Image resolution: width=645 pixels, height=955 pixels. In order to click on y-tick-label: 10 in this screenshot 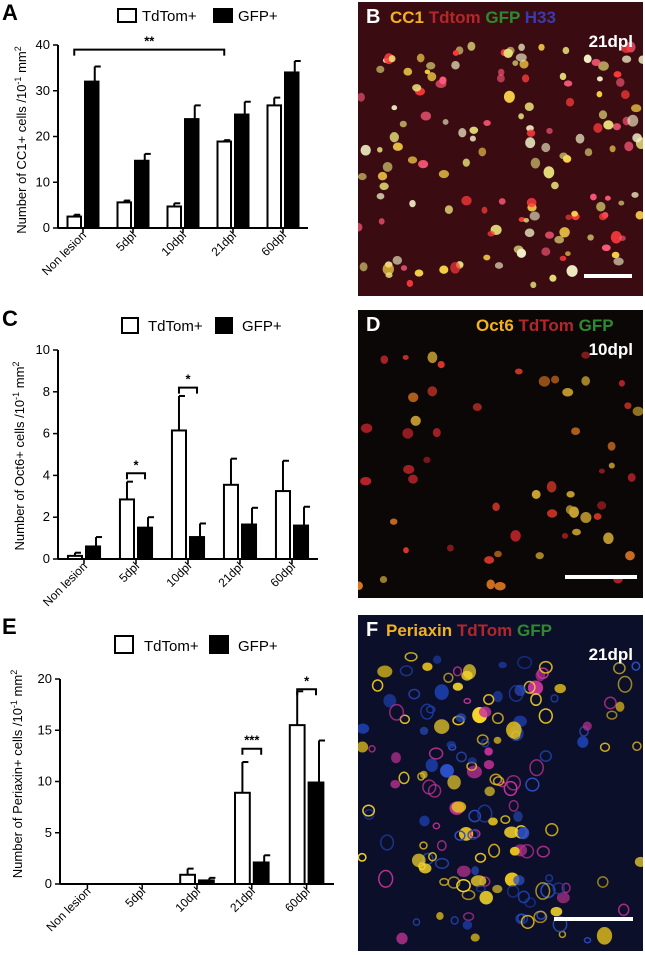, I will do `click(45, 781)`.